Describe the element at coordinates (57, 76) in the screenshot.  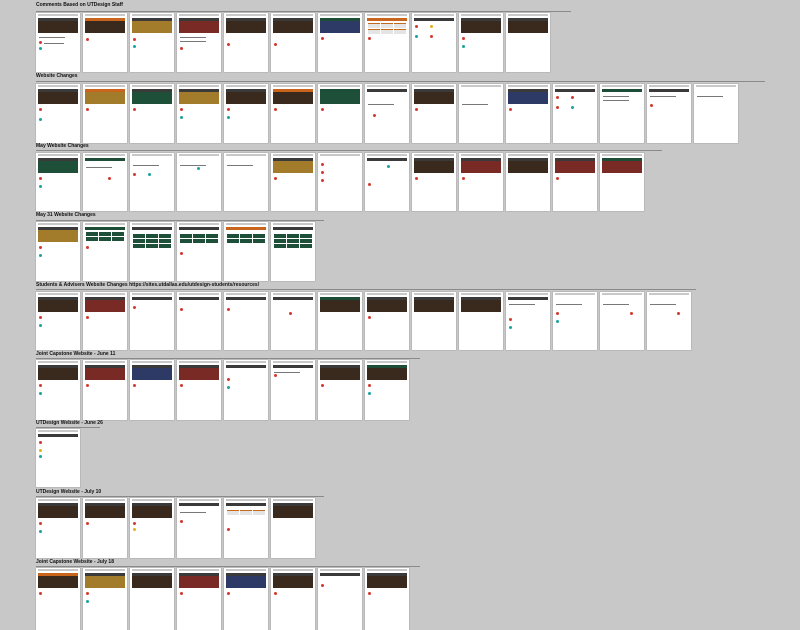
I see `section-title: Website Changes` at that location.